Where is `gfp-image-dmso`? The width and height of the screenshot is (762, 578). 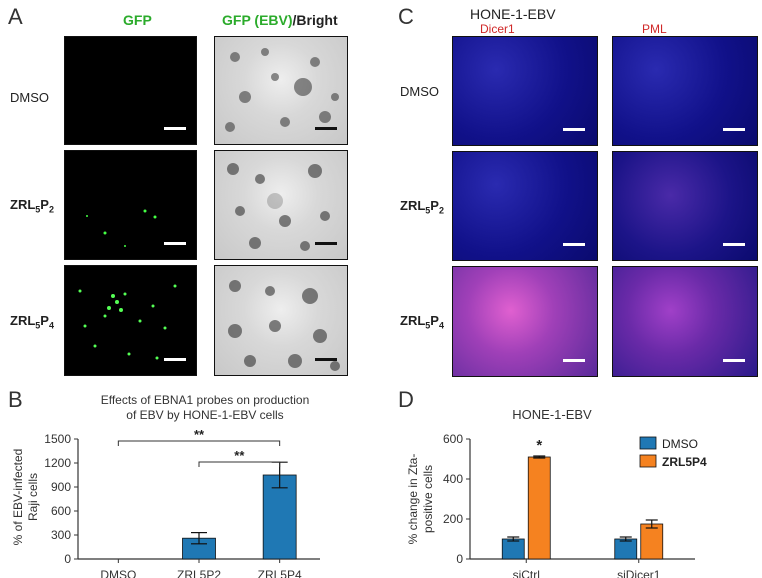
gfp-image-dmso is located at coordinates (130, 90).